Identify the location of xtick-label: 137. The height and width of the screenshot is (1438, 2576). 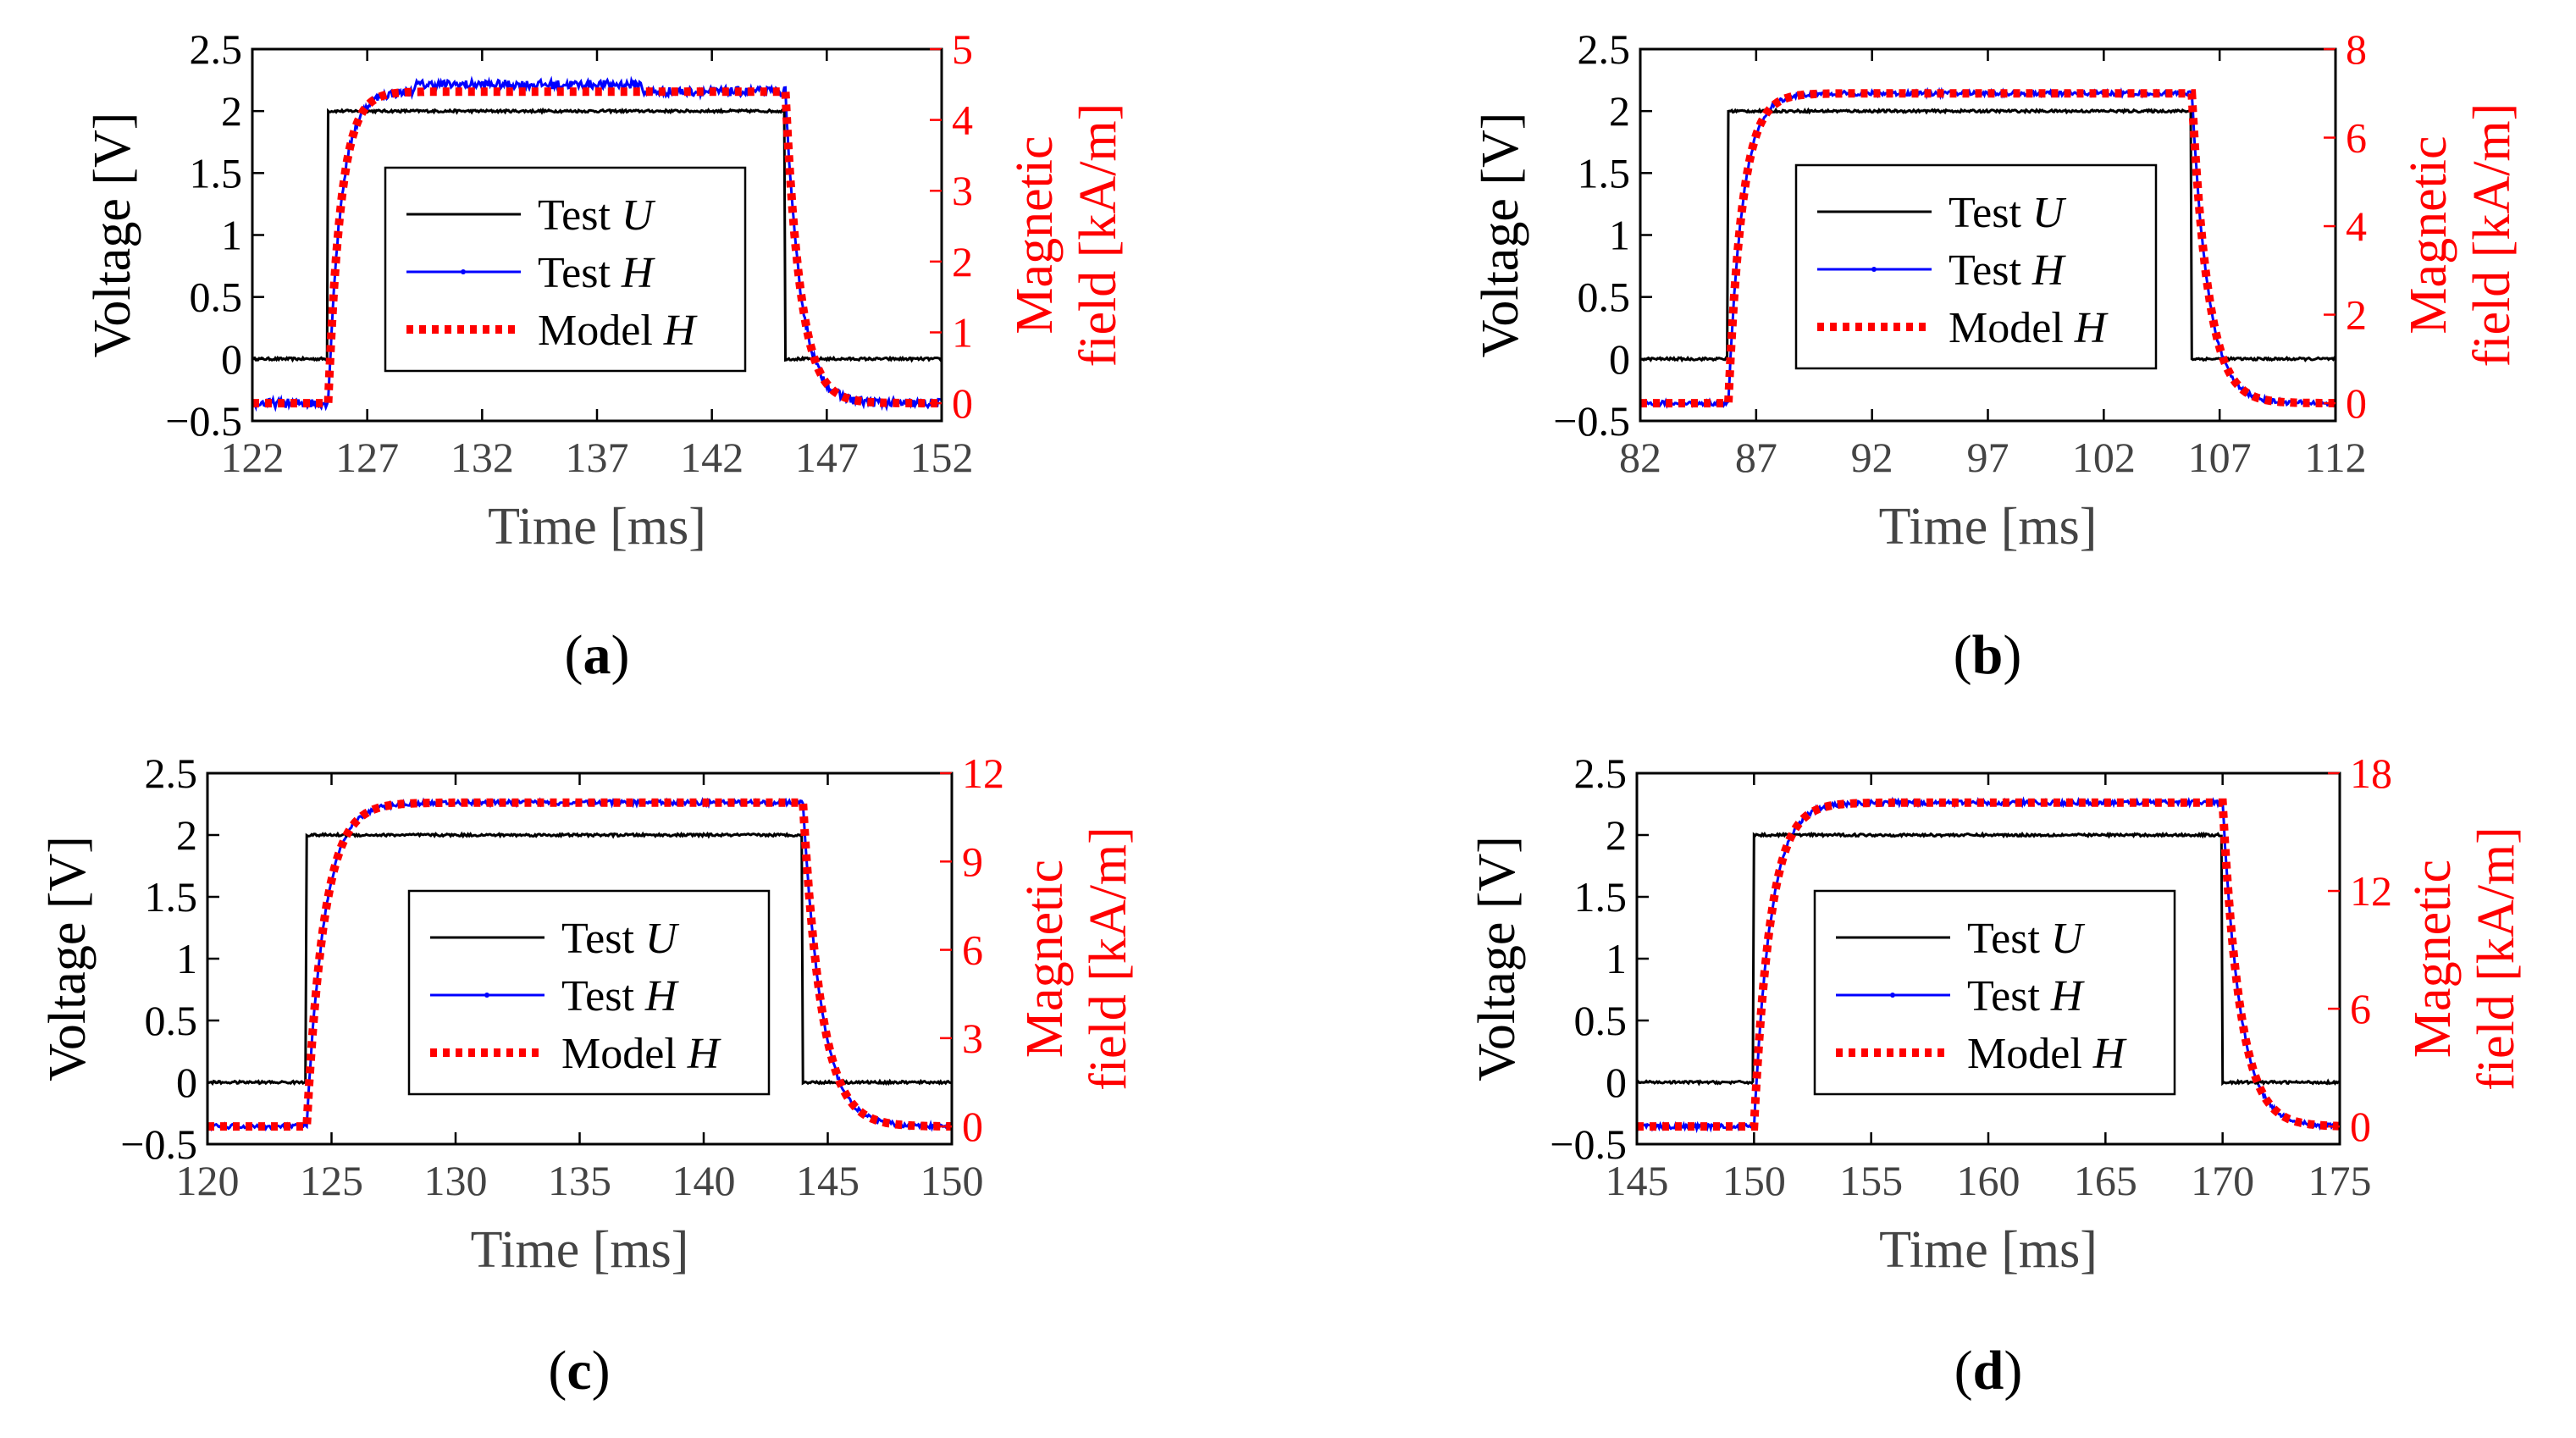
(597, 458).